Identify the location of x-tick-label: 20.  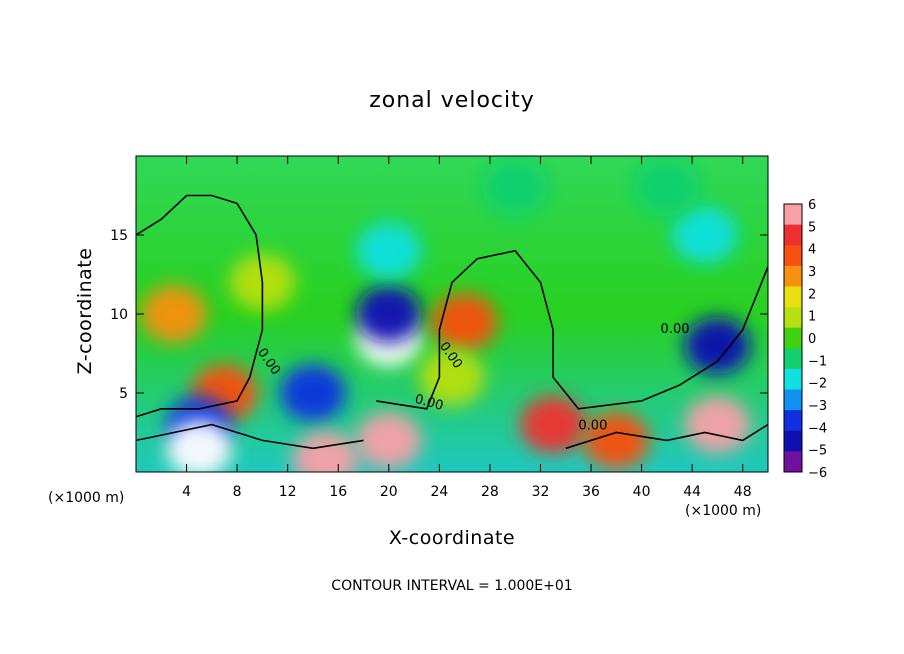
(389, 492).